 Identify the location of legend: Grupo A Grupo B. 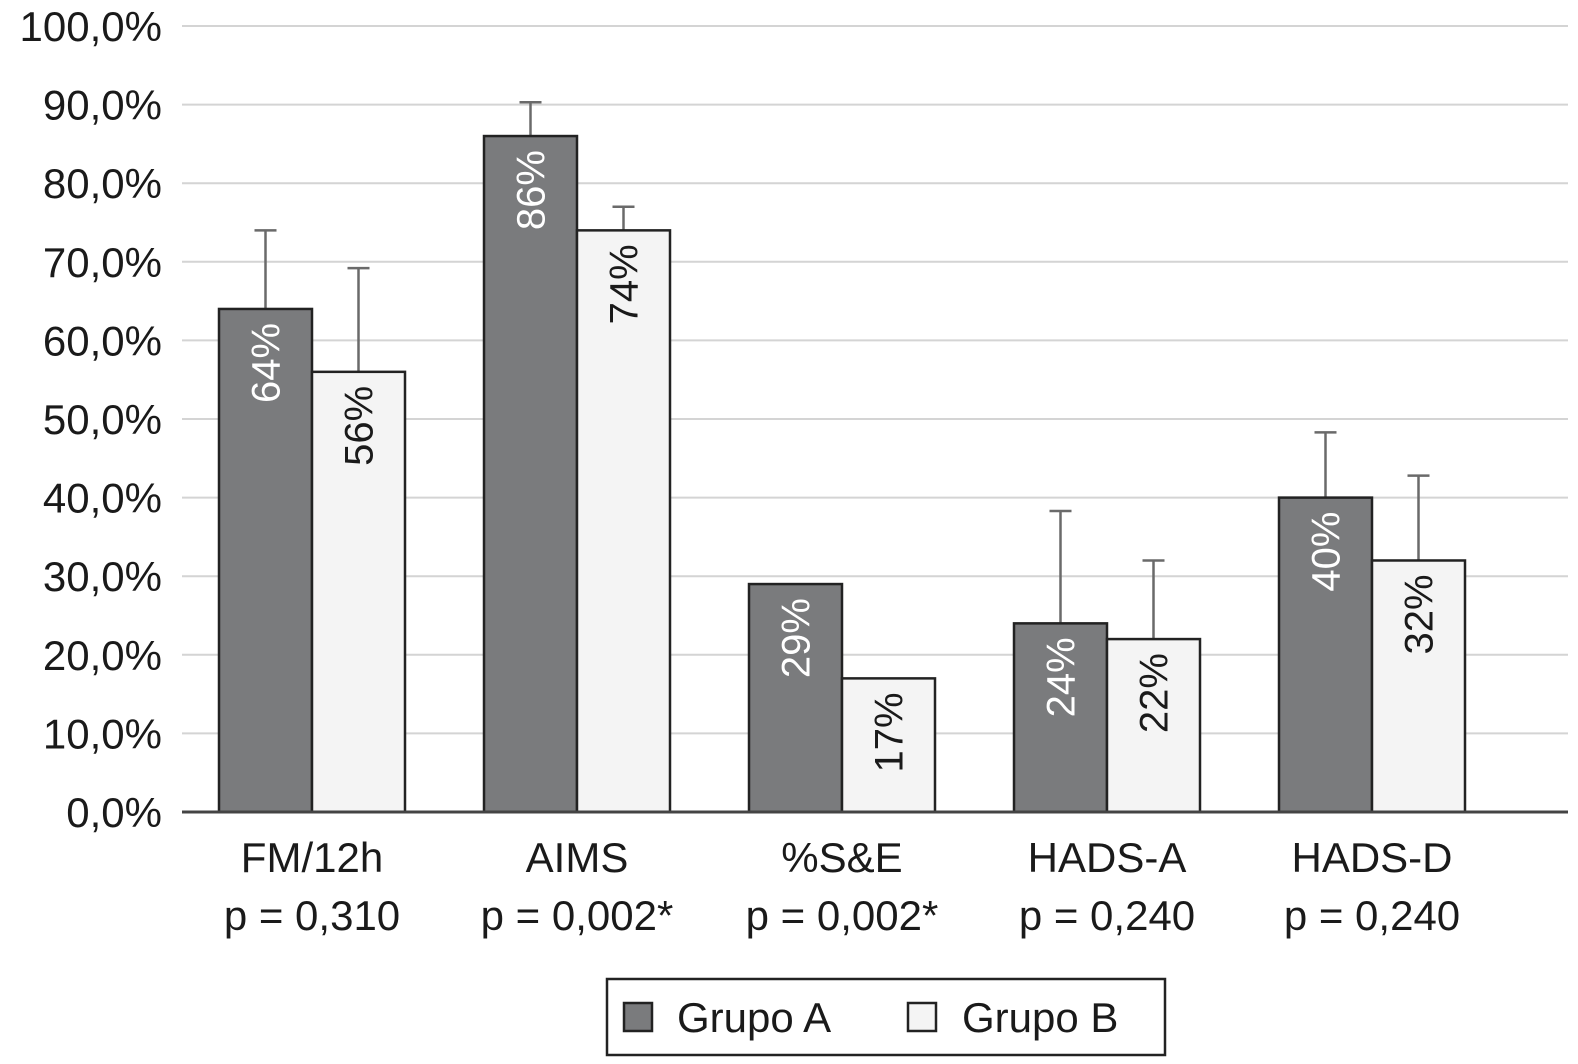
(886, 1017).